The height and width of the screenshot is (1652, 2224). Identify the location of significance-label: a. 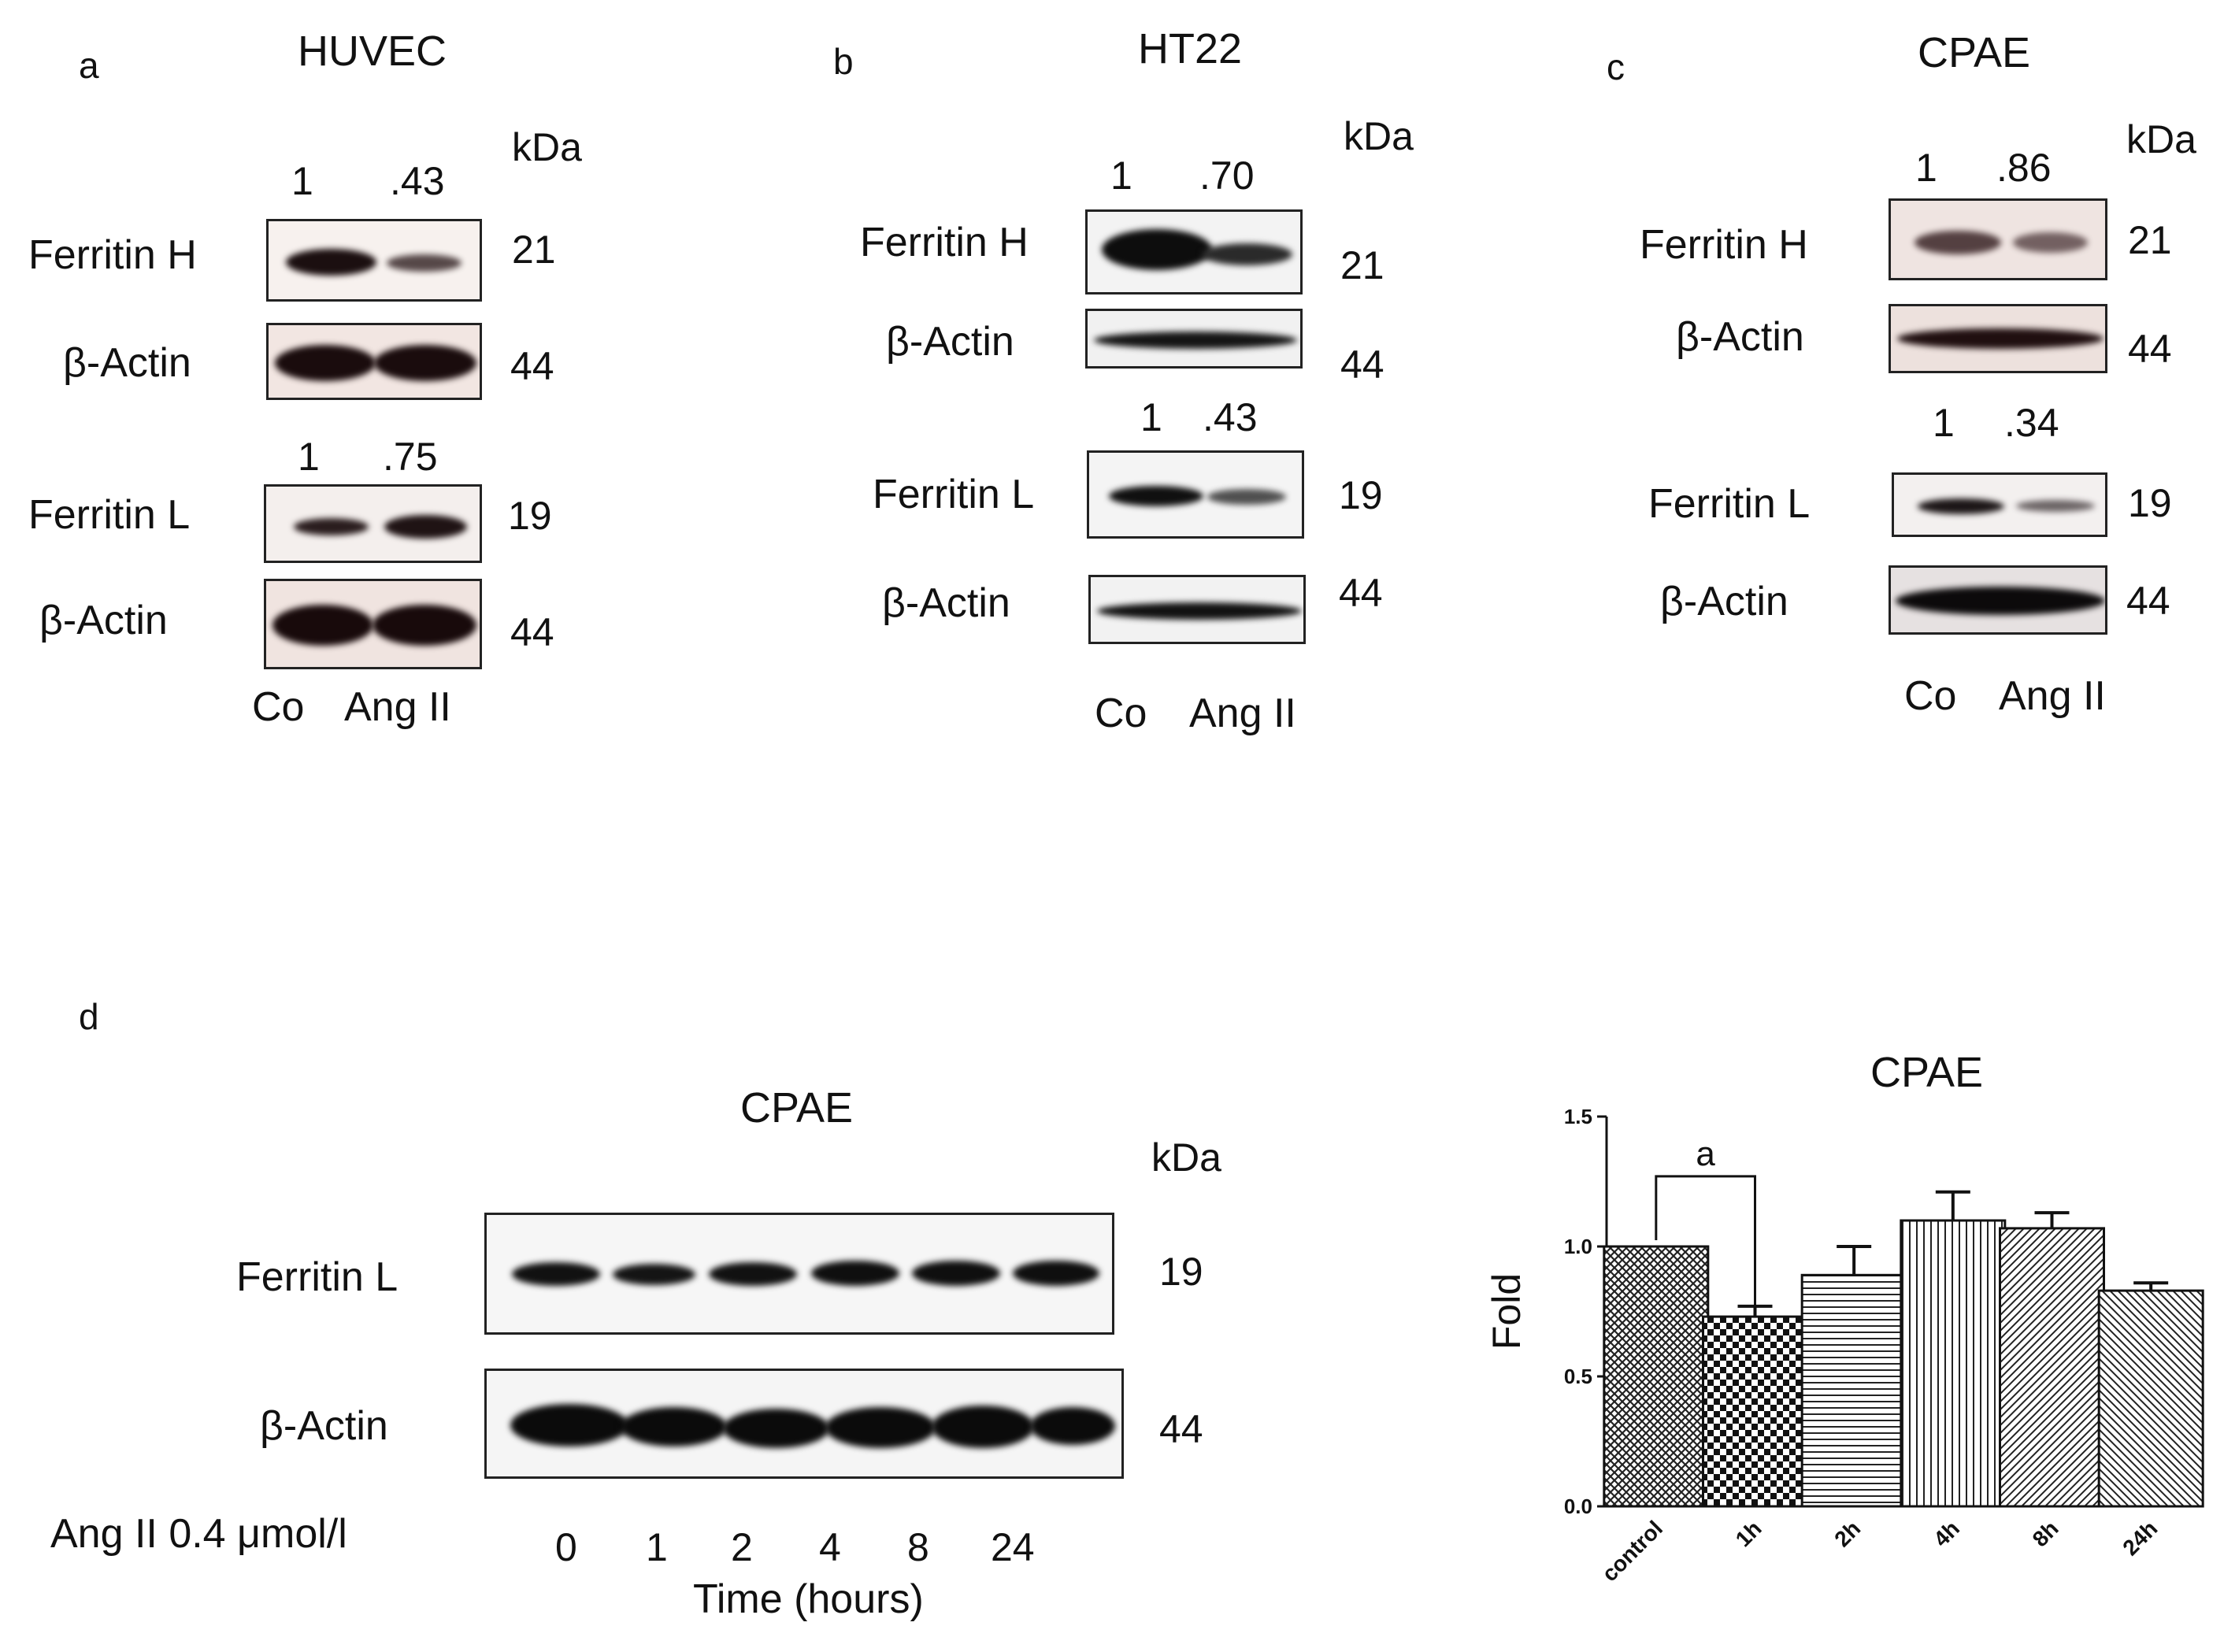
(1705, 1154).